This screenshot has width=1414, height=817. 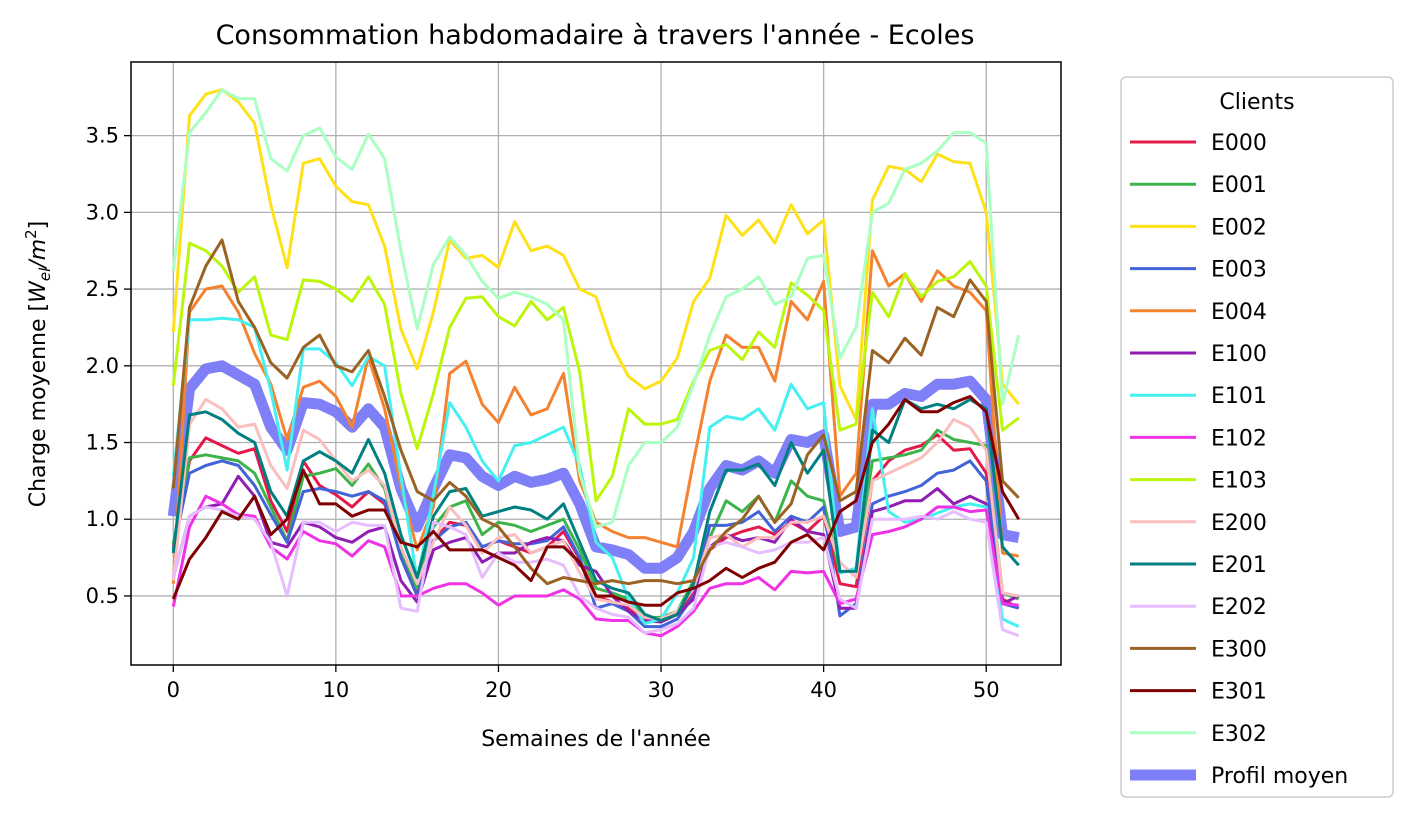 I want to click on y-tick-label: 2.5, so click(x=102, y=289).